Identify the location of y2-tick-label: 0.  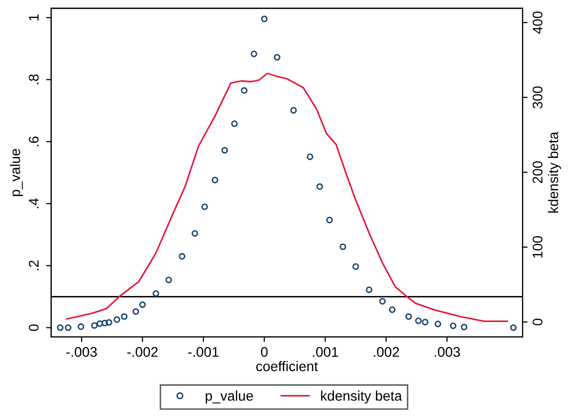
(537, 322).